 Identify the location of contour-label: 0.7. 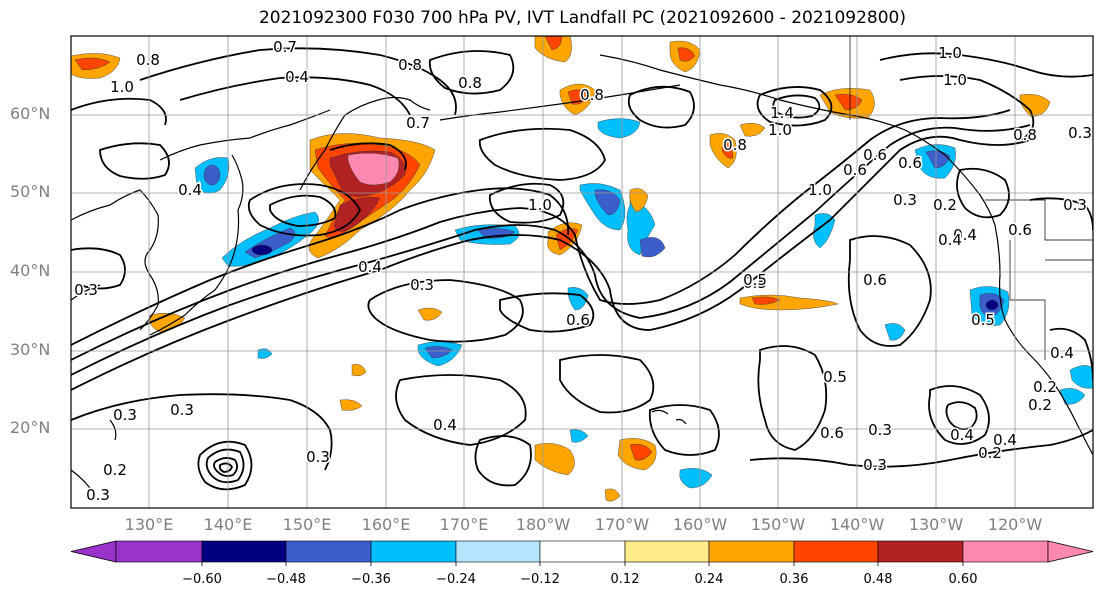
(418, 123).